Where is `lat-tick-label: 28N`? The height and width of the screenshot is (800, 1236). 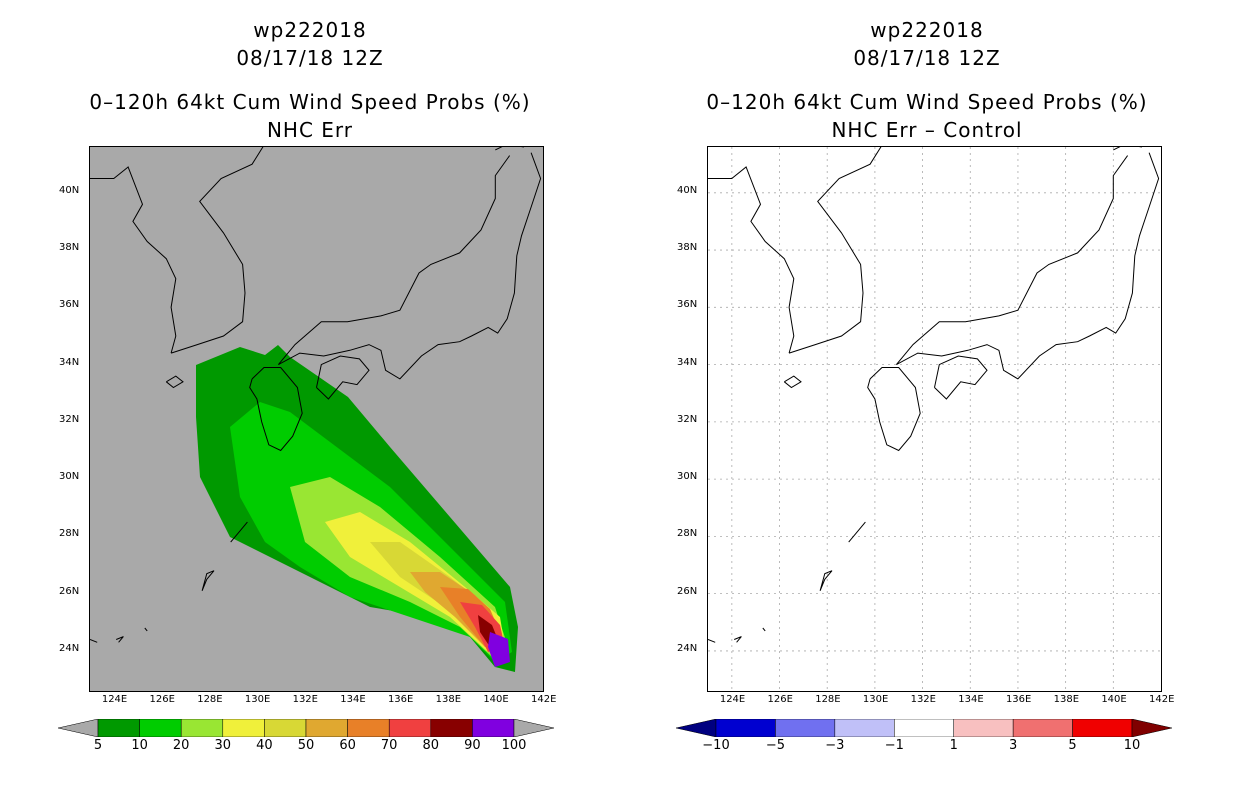 lat-tick-label: 28N is located at coordinates (69, 534).